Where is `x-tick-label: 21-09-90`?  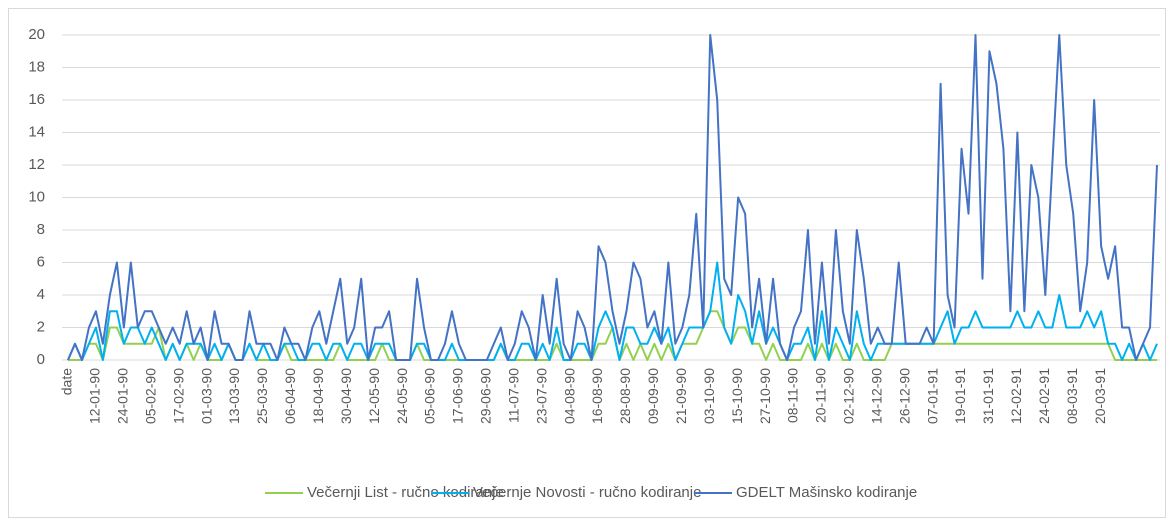
x-tick-label: 21-09-90 is located at coordinates (681, 396).